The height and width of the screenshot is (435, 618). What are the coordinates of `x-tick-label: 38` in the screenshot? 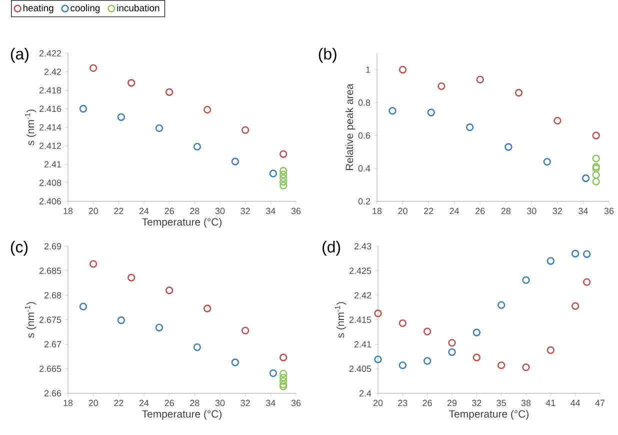 It's located at (526, 403).